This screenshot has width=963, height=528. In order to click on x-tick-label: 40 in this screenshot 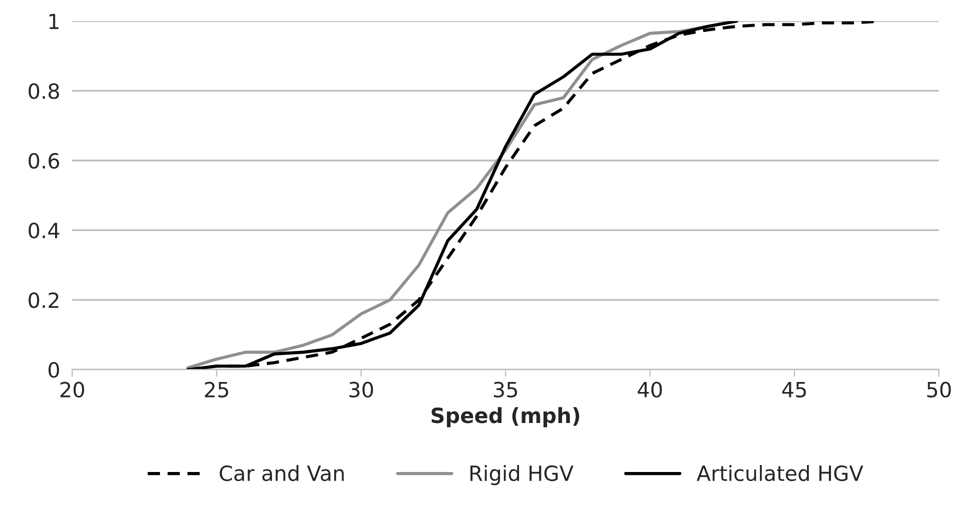, I will do `click(650, 390)`.